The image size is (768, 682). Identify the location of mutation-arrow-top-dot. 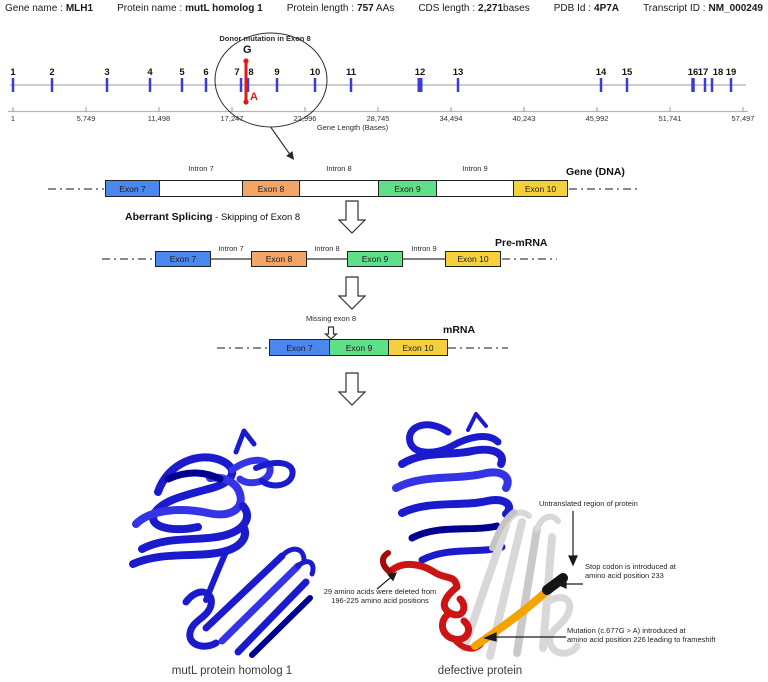
(246, 61).